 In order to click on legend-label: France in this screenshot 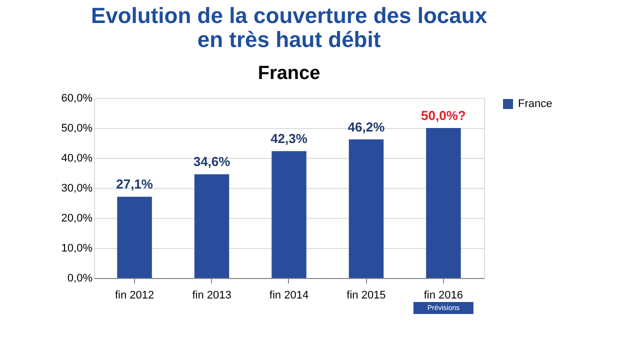, I will do `click(535, 104)`.